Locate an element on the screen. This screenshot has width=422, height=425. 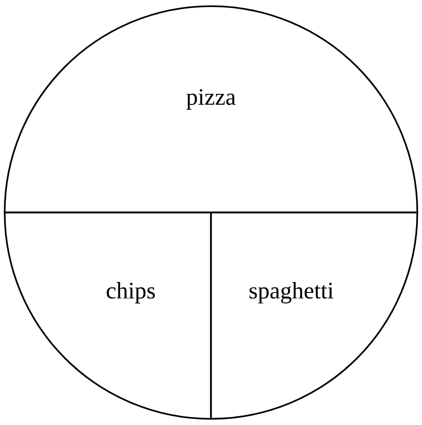
slice-label: pizza is located at coordinates (211, 99).